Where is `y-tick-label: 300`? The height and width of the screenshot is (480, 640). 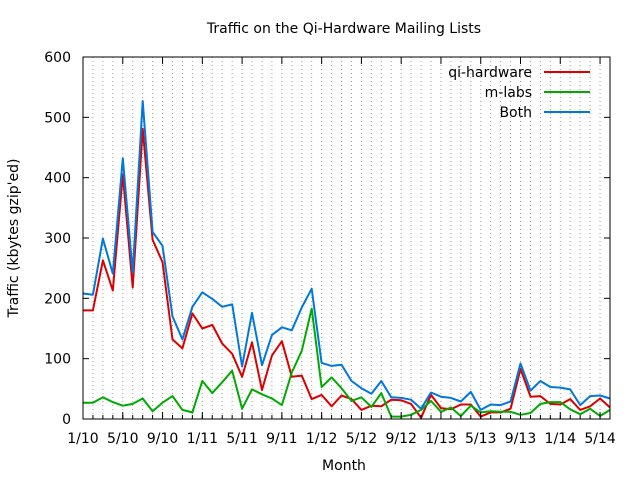 y-tick-label: 300 is located at coordinates (57, 239).